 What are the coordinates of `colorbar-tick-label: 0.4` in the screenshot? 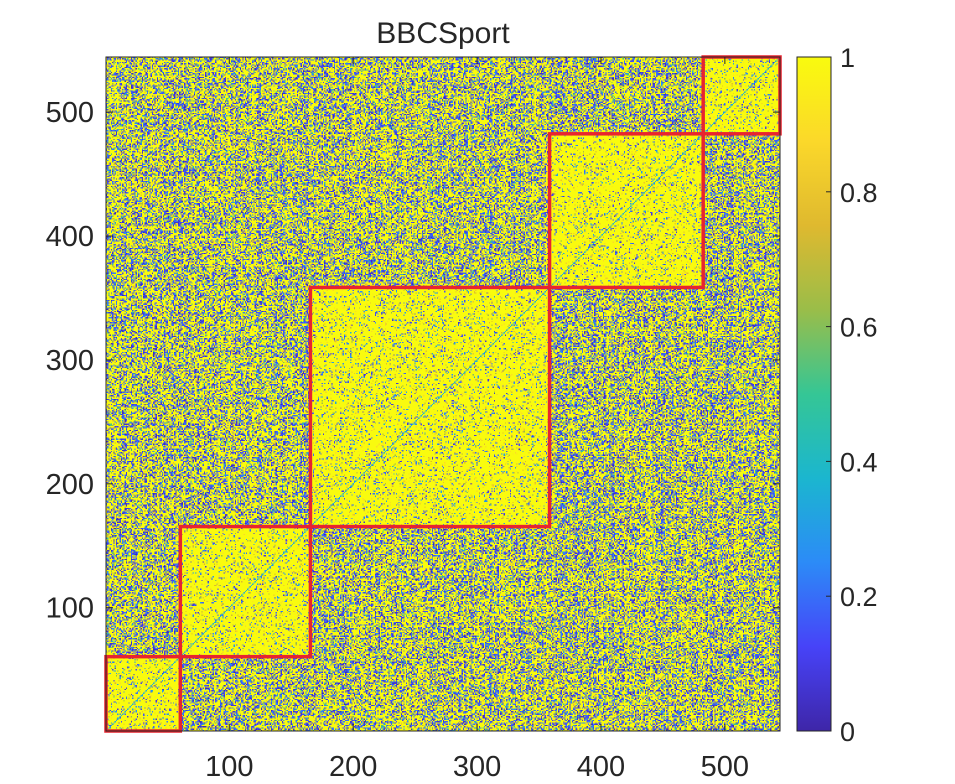 It's located at (859, 462).